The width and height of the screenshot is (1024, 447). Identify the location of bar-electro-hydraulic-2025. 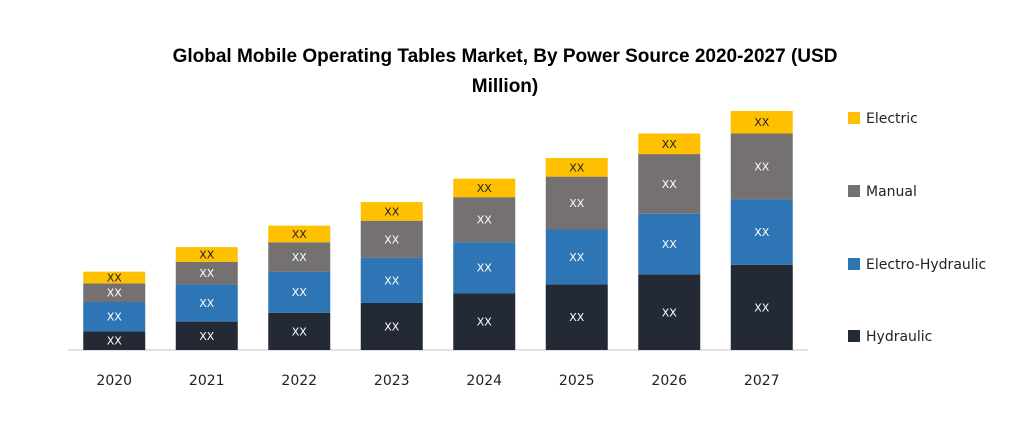
(576, 257).